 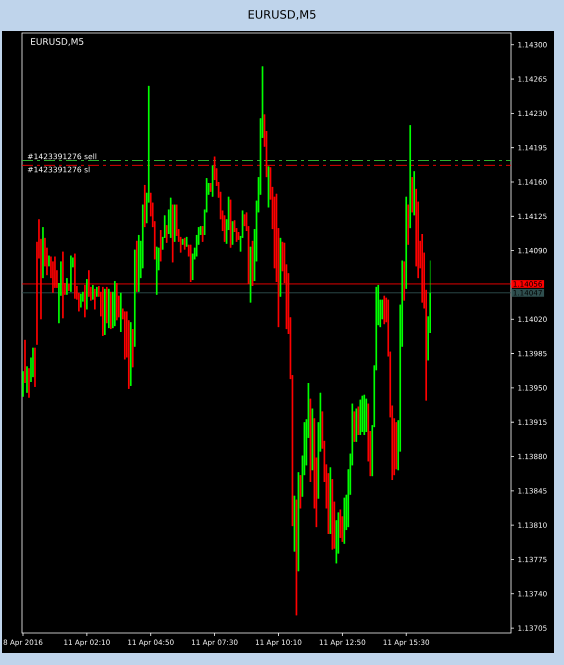 What do you see at coordinates (57, 42) in the screenshot?
I see `text: EURUSD,M5` at bounding box center [57, 42].